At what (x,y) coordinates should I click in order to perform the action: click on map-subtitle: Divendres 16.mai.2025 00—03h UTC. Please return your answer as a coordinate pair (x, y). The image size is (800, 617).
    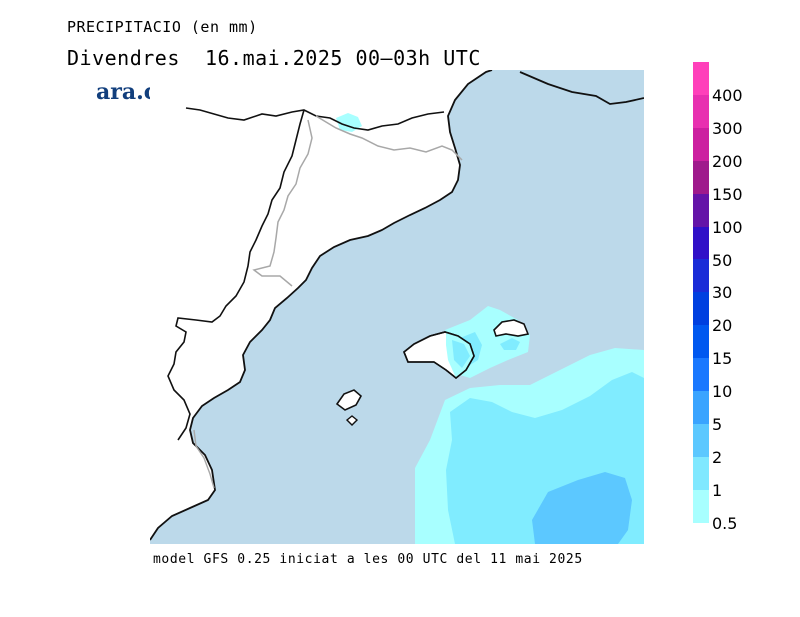
    Looking at the image, I should click on (274, 58).